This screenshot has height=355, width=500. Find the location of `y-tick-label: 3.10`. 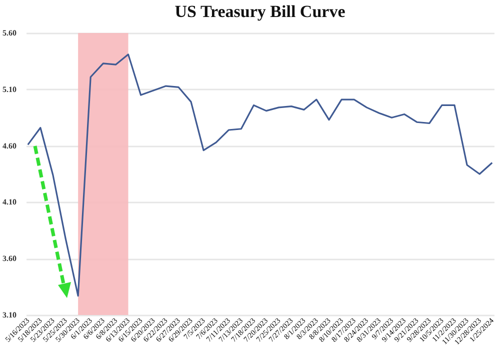

y-tick-label: 3.10 is located at coordinates (9, 315).